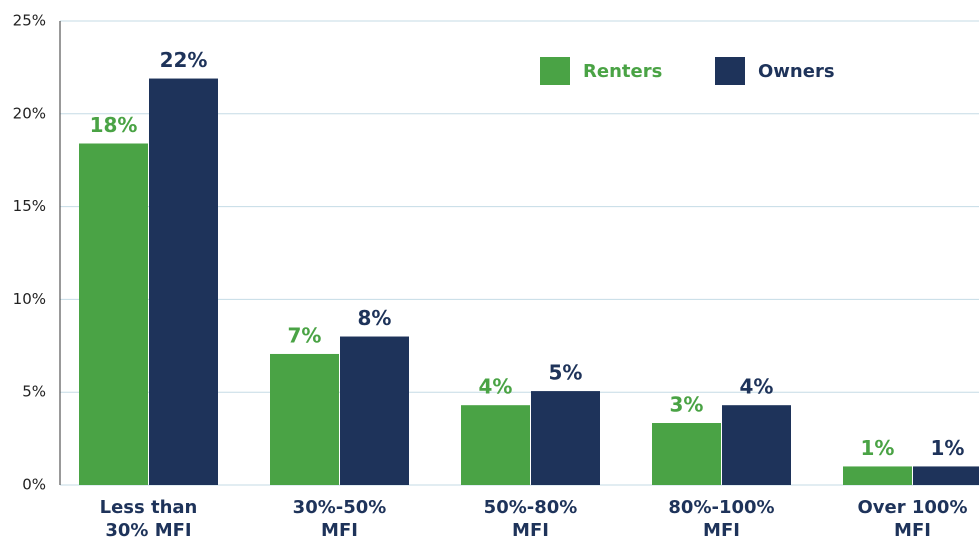 This screenshot has height=550, width=979. I want to click on data-label: 7%, so click(305, 335).